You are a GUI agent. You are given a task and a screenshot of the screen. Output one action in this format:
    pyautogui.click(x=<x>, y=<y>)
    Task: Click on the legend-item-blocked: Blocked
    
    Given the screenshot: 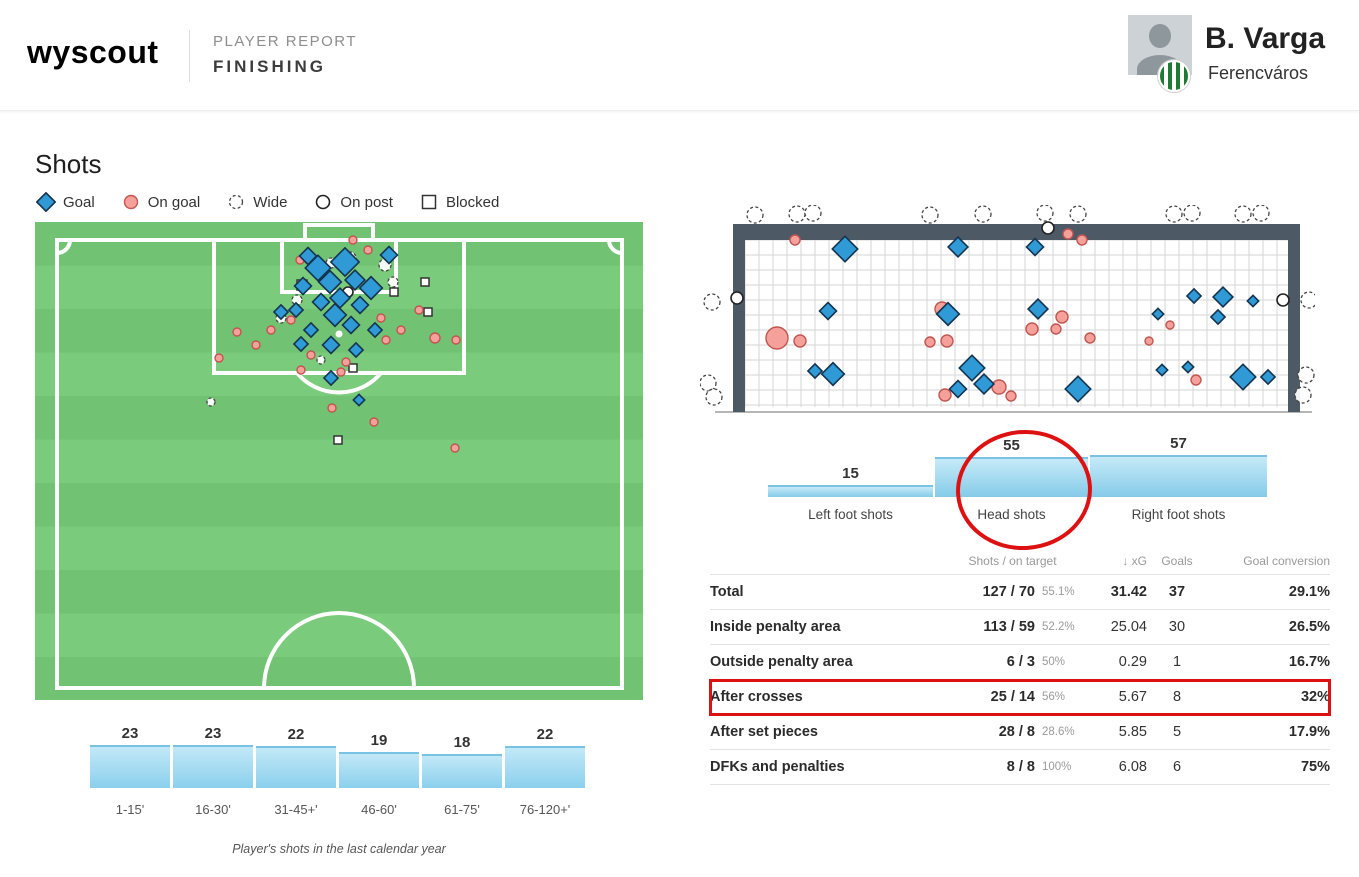 What is the action you would take?
    pyautogui.click(x=459, y=202)
    